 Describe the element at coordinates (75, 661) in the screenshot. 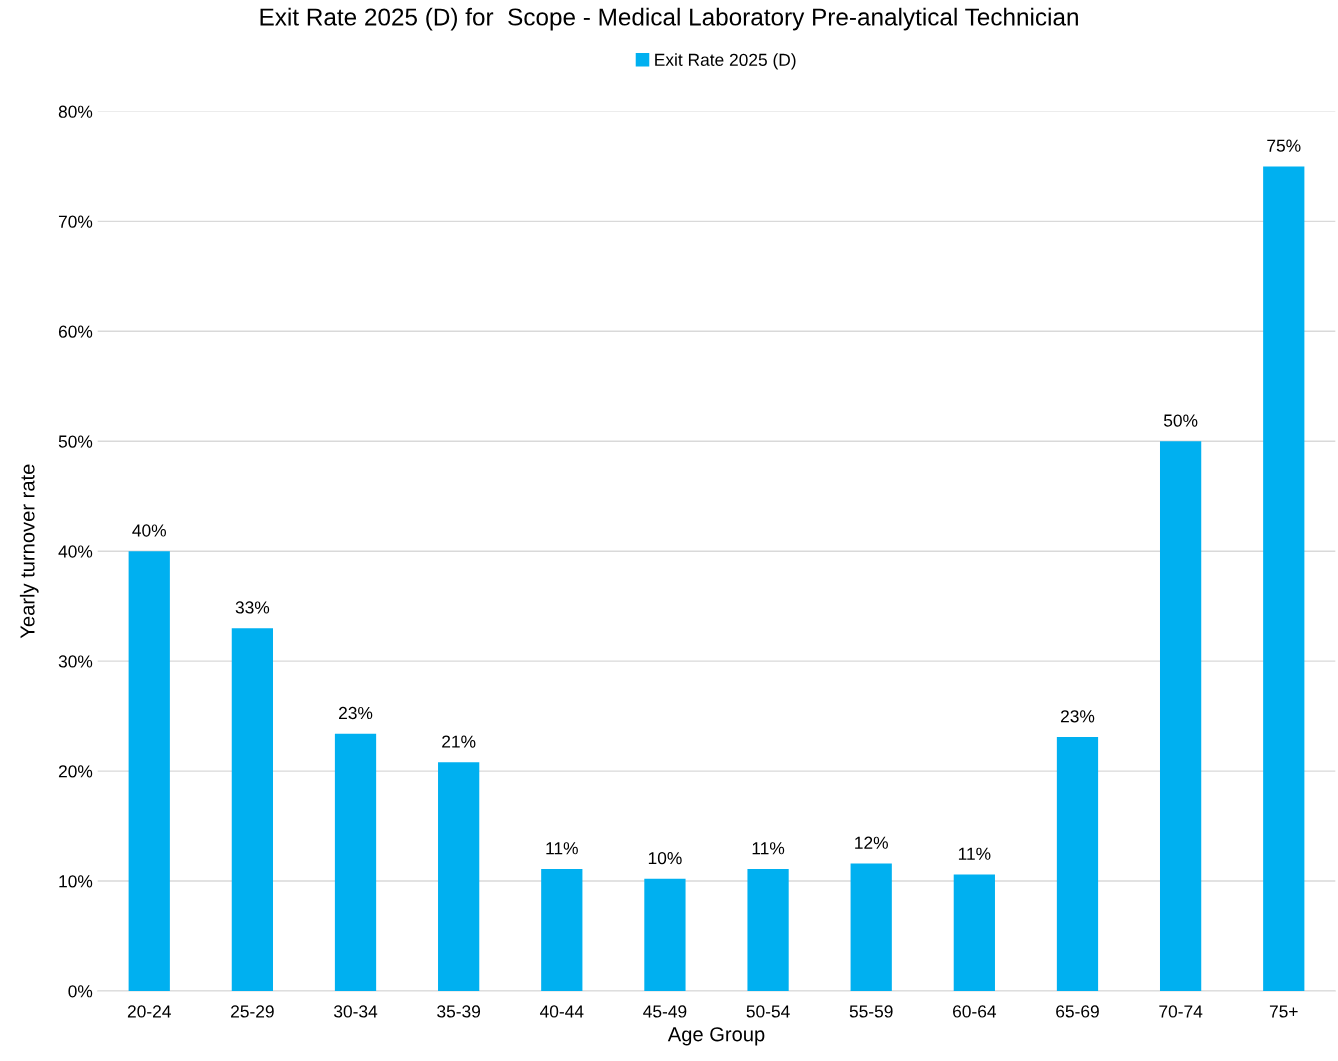

I see `y-tick-label: 30%` at that location.